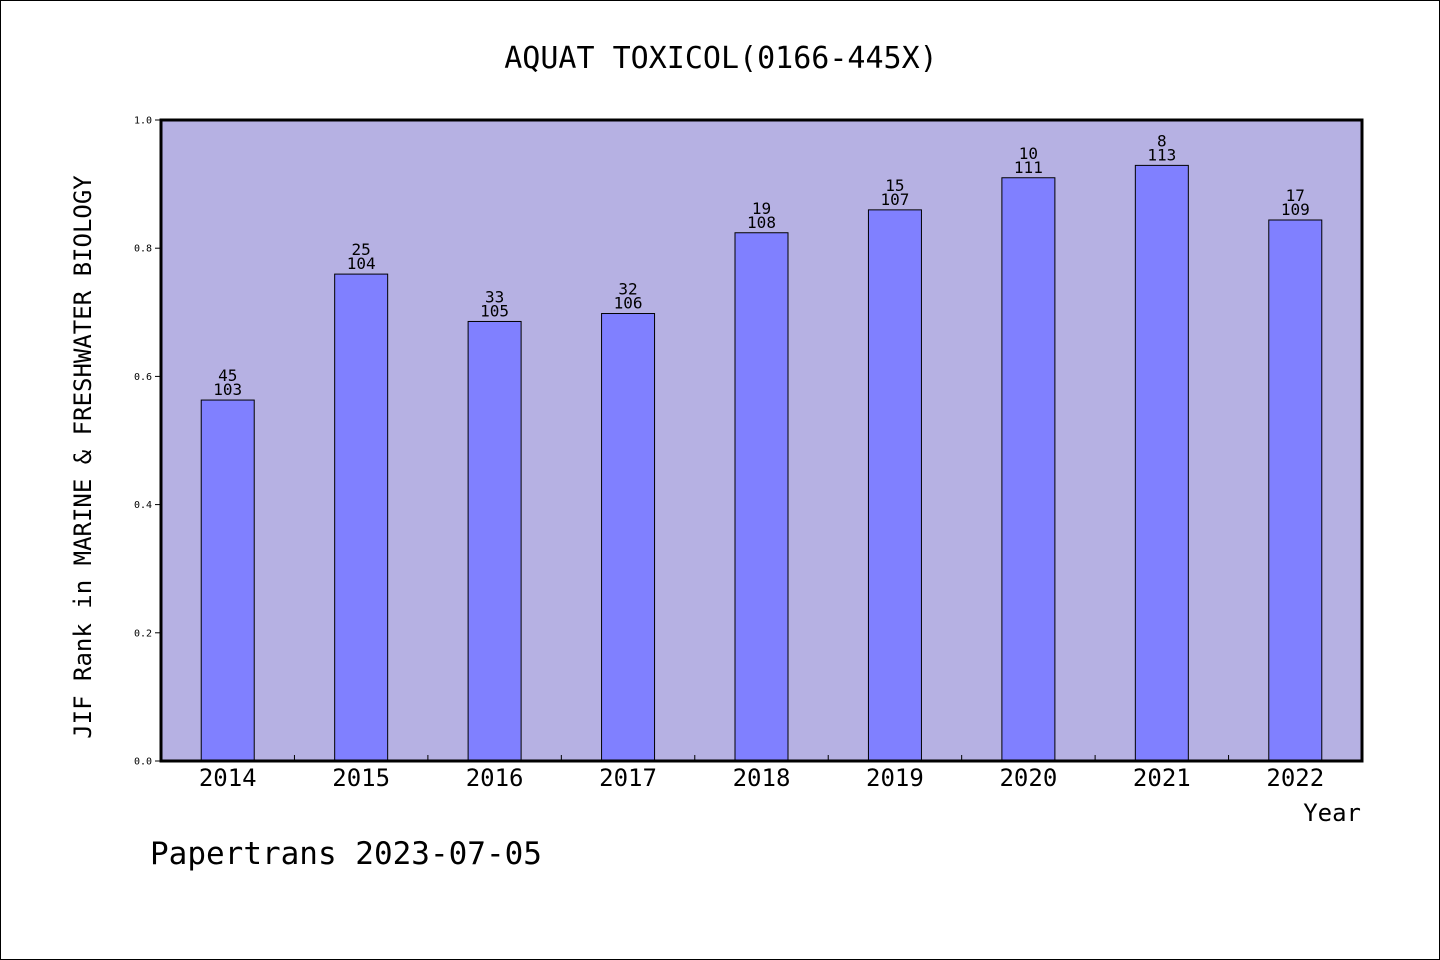 Image resolution: width=1440 pixels, height=960 pixels. I want to click on bar-total-label: 107, so click(894, 199).